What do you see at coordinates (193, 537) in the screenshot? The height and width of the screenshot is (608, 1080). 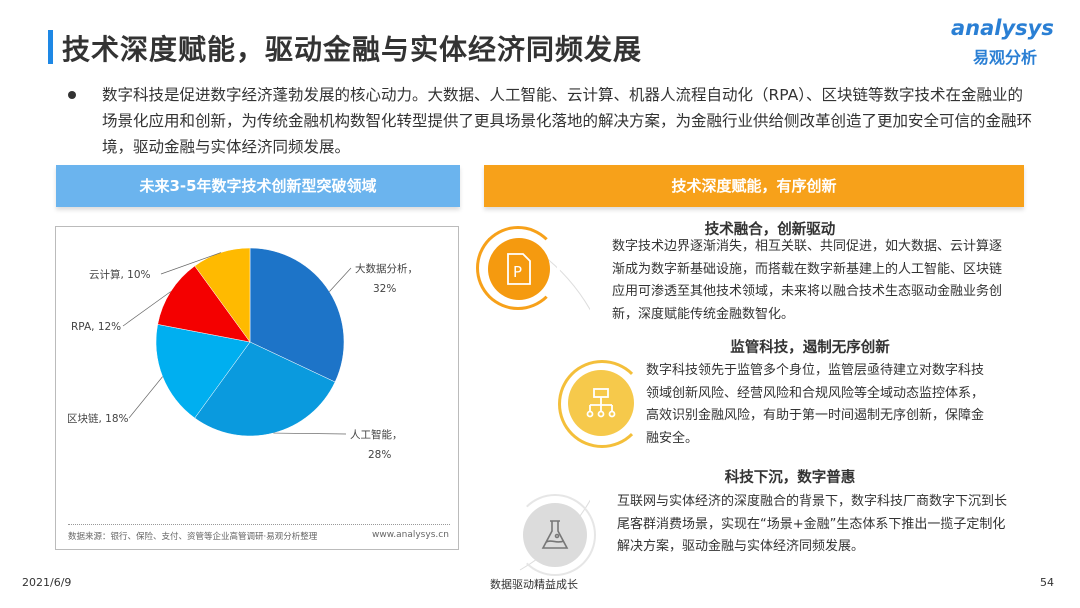 I see `data-source: 数据来源：银行、保险、支付、资管等企业高管调研·易观分析整理` at bounding box center [193, 537].